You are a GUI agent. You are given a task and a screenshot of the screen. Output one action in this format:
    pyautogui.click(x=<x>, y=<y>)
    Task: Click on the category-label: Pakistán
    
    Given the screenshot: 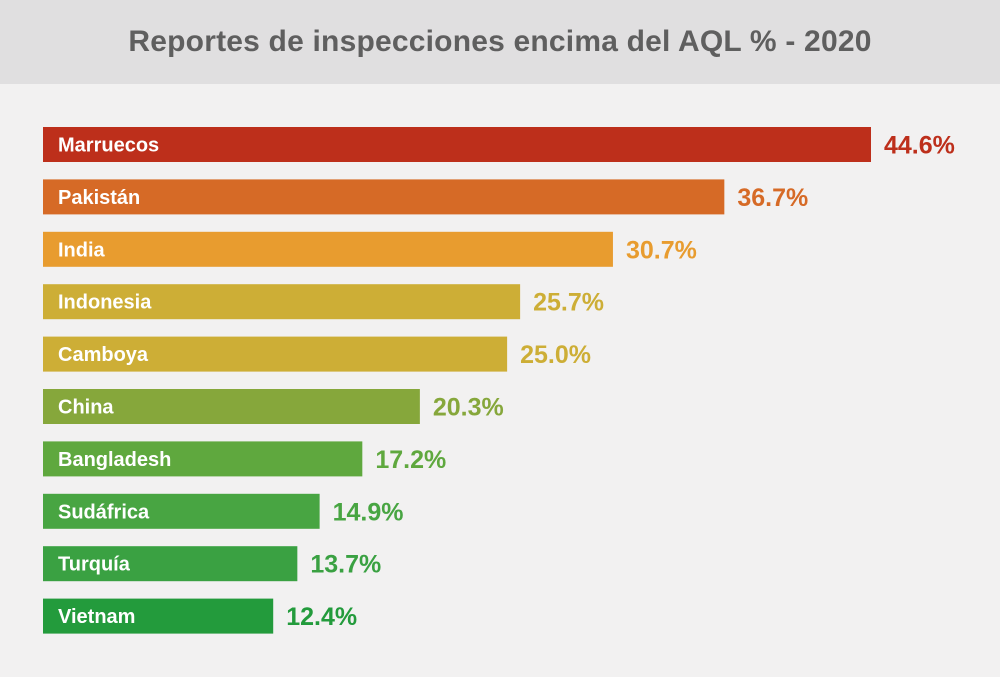 What is the action you would take?
    pyautogui.click(x=99, y=198)
    